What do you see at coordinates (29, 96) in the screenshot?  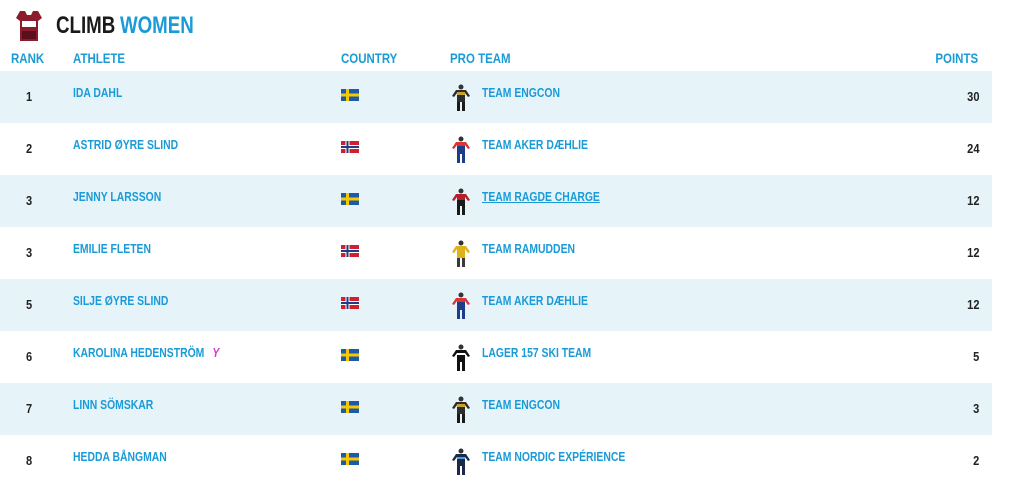 I see `rank-cell: 1` at bounding box center [29, 96].